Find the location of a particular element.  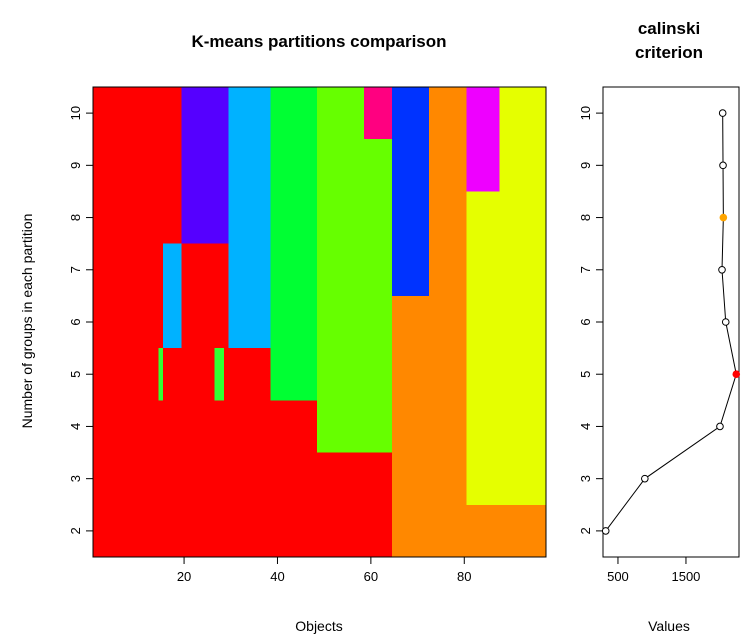

heatmap-y-tick-label: 5 is located at coordinates (75, 374).